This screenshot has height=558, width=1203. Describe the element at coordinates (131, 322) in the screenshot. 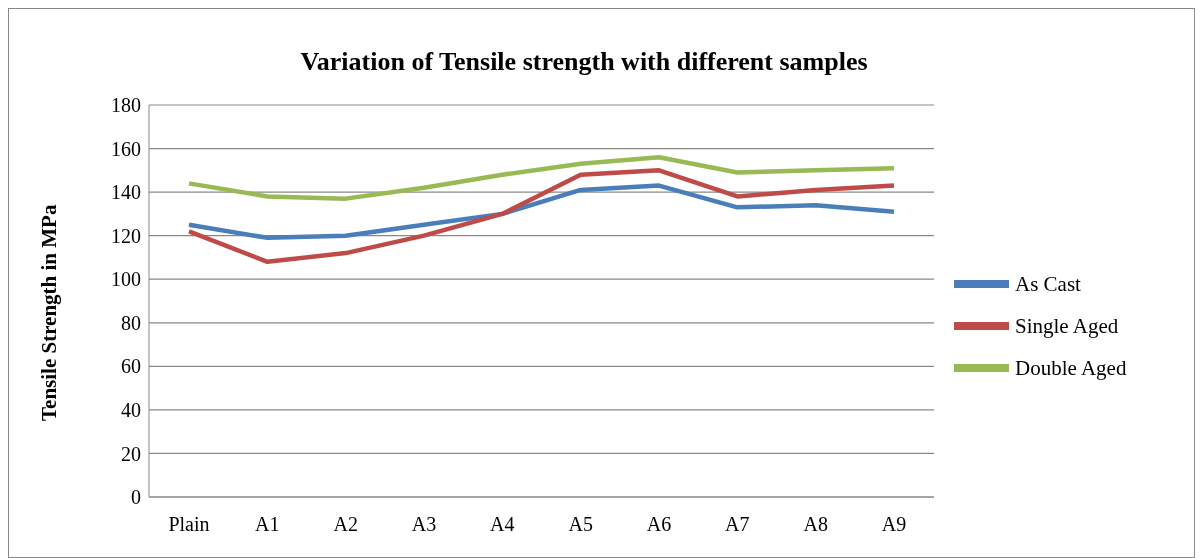

I see `y-tick-label: 80` at that location.